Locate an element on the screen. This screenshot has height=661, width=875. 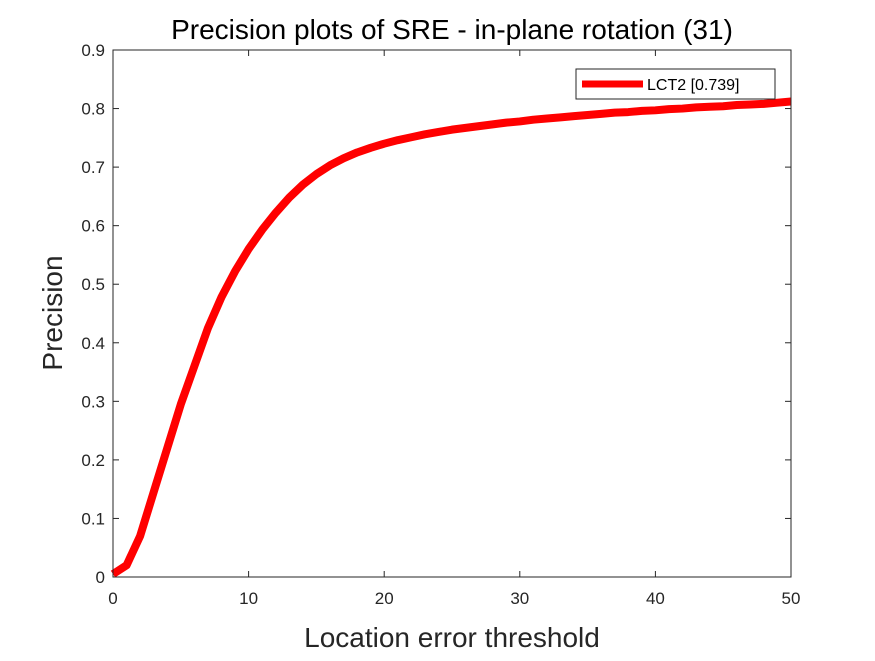
x-tick-label: 30 is located at coordinates (519, 598).